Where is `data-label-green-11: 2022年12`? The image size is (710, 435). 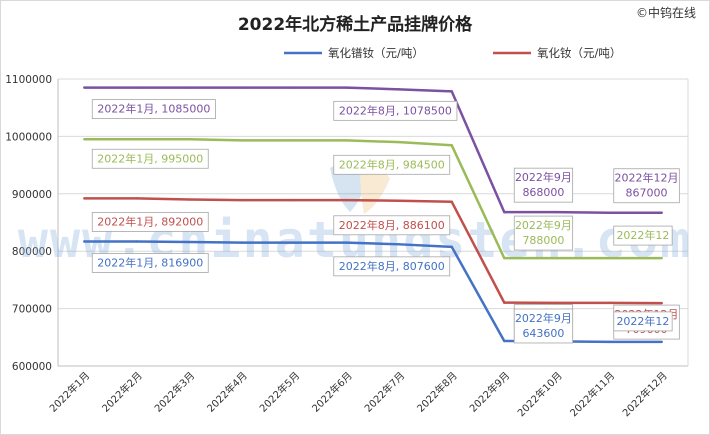
data-label-green-11: 2022年12 is located at coordinates (643, 235).